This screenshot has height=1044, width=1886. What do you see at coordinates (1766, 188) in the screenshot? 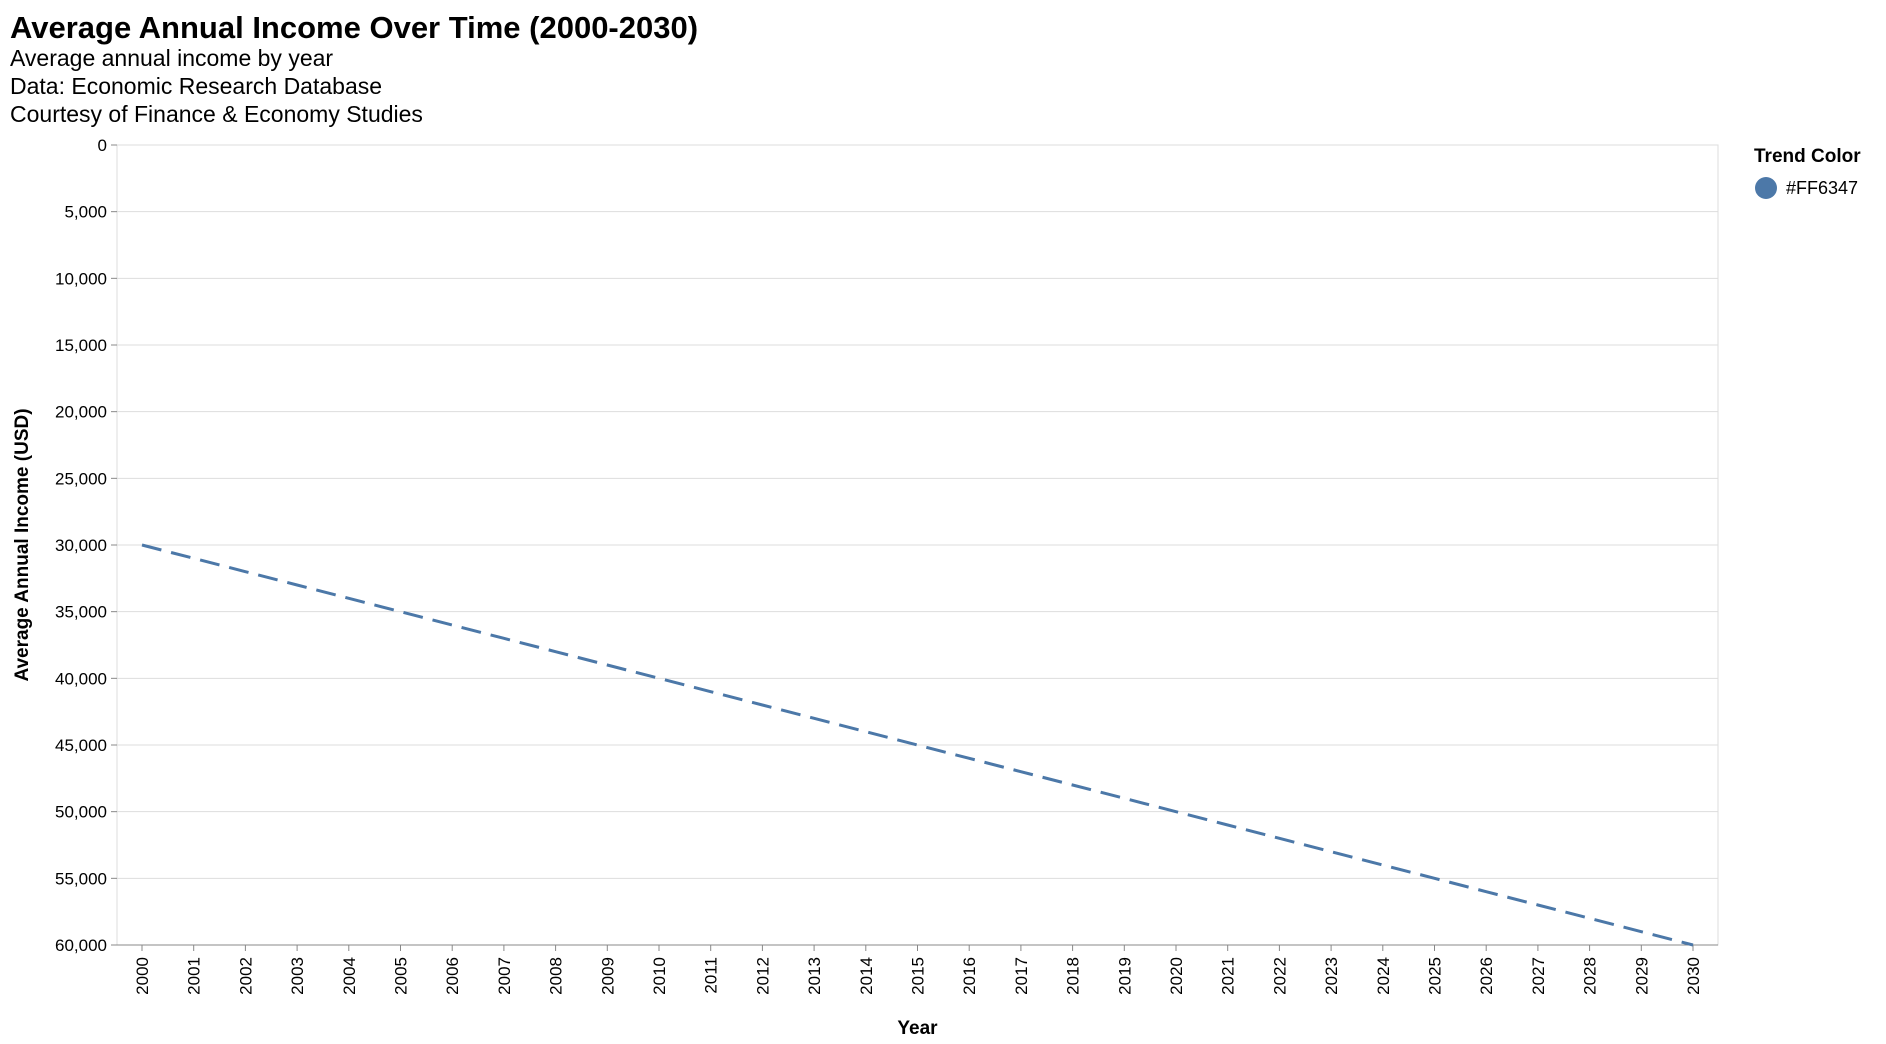
I see `legend-symbol` at bounding box center [1766, 188].